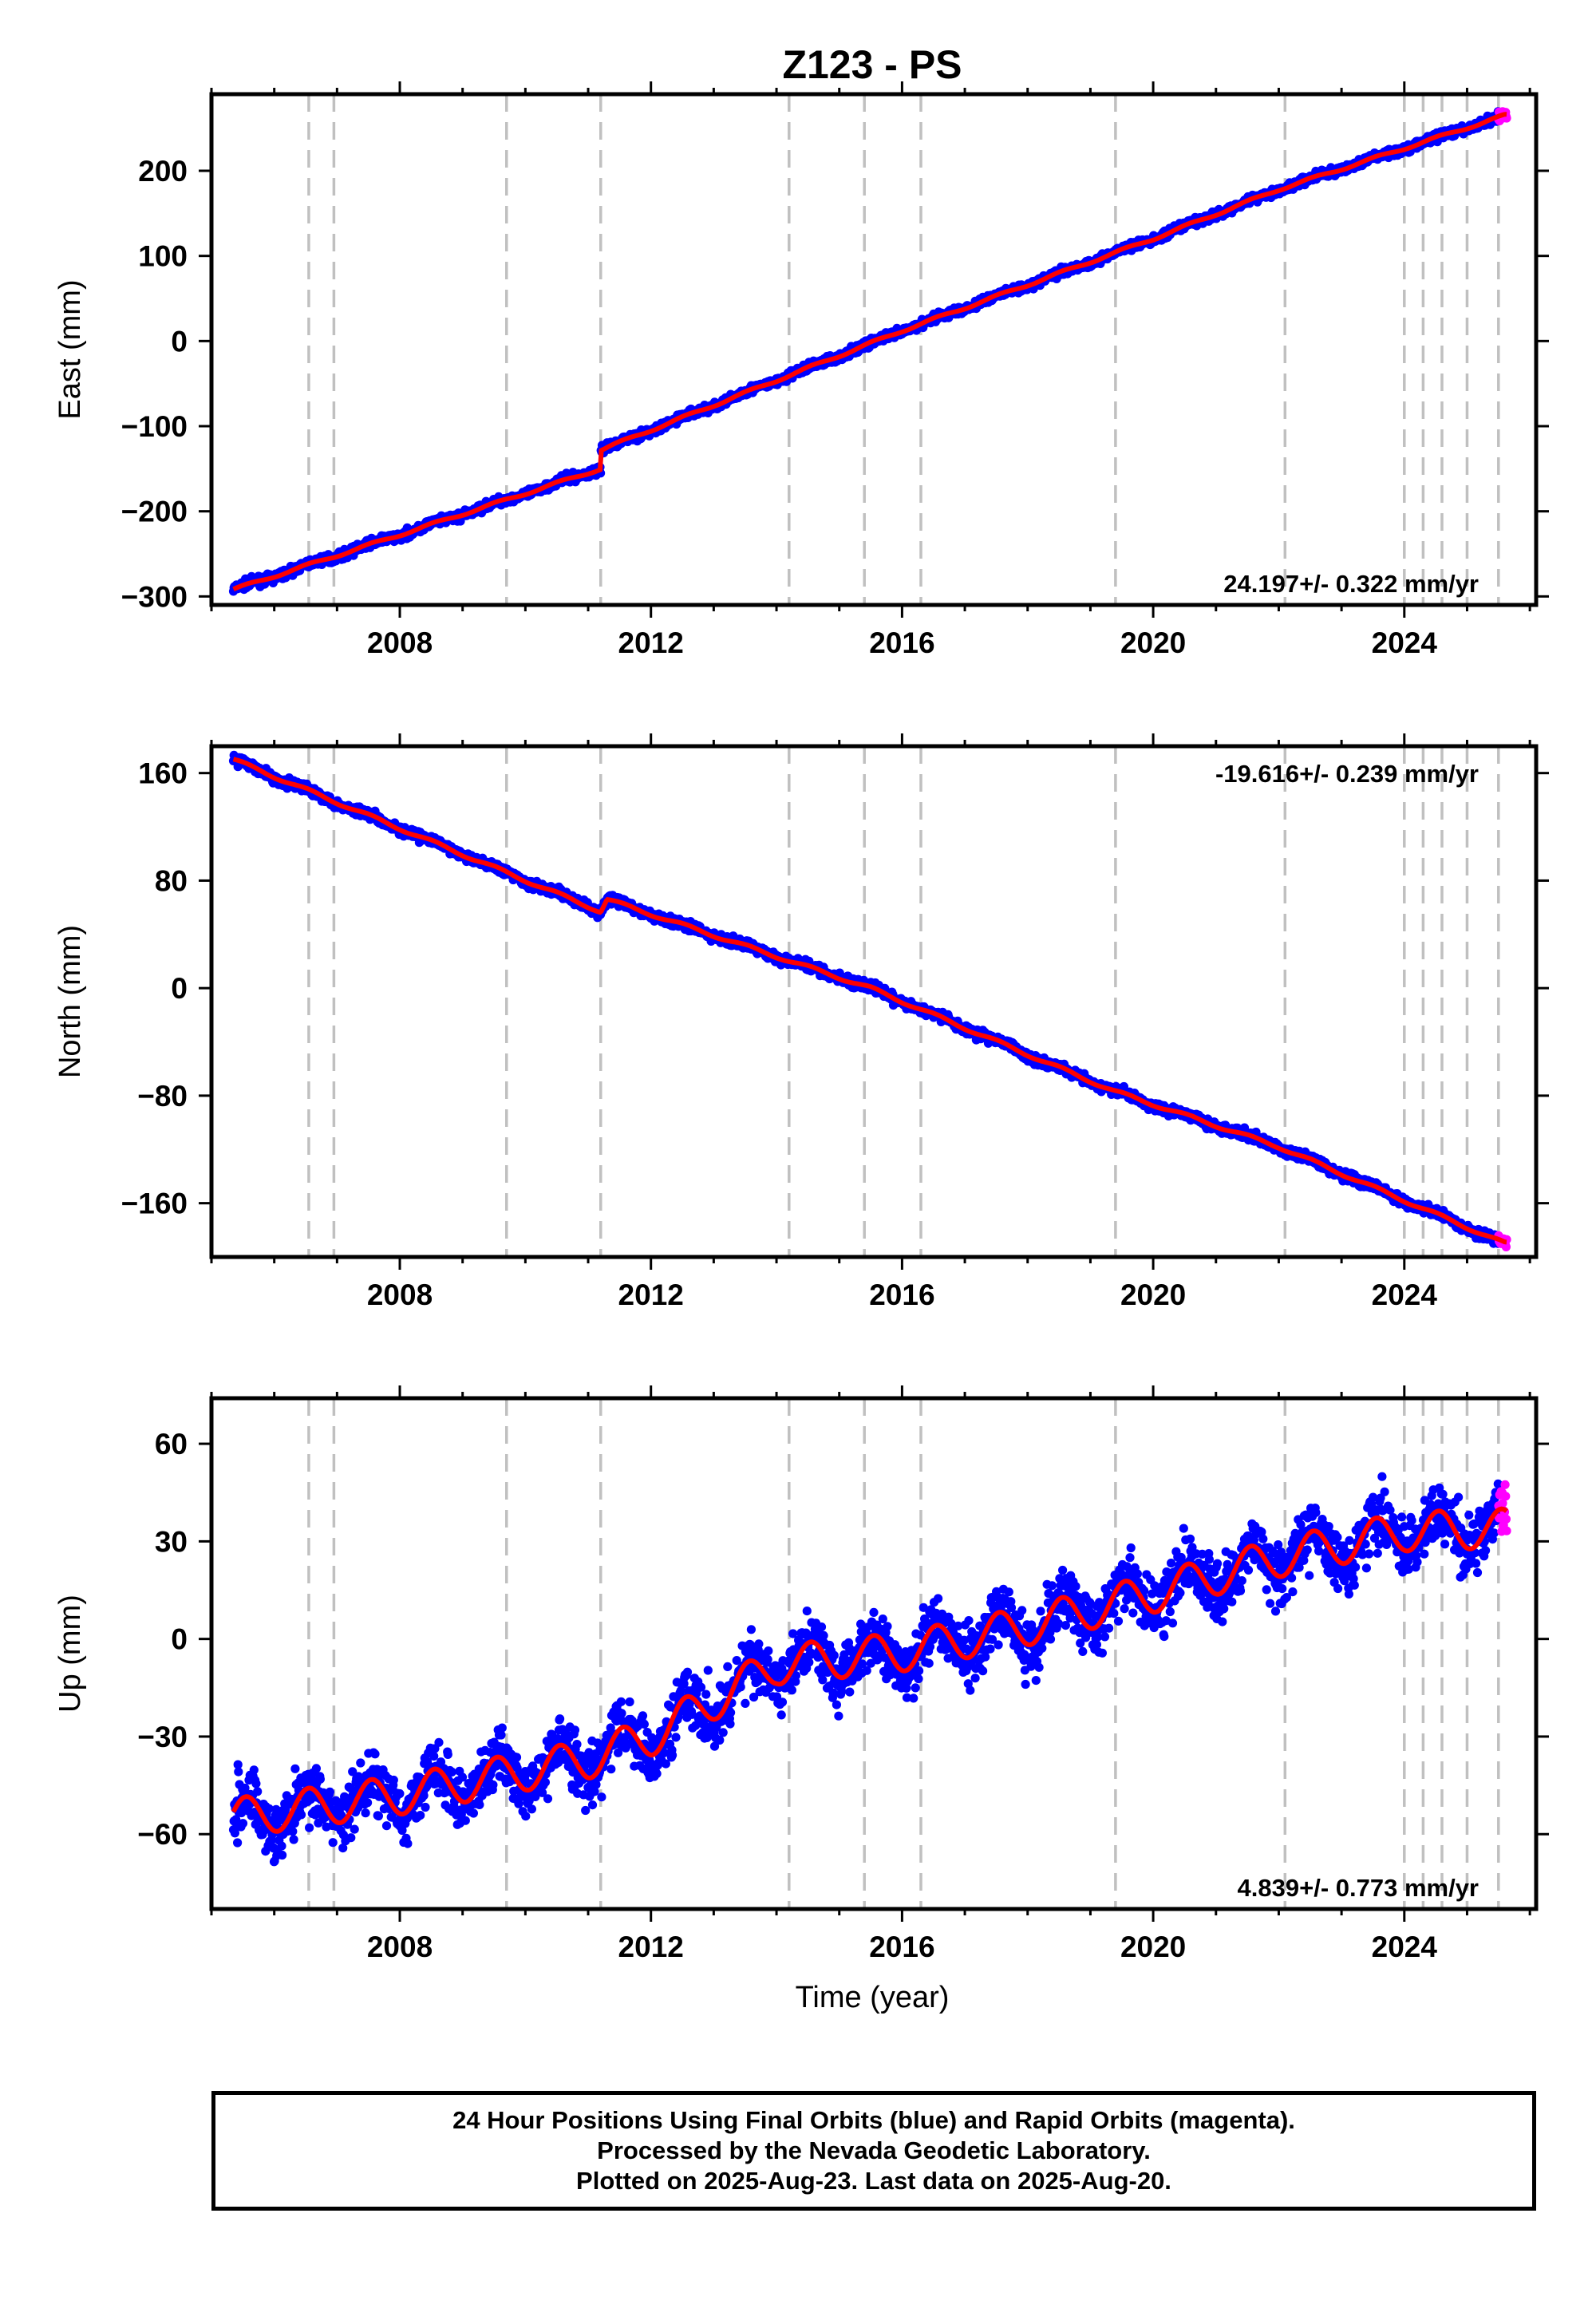  What do you see at coordinates (154, 512) in the screenshot?
I see `y-tick-label: −200` at bounding box center [154, 512].